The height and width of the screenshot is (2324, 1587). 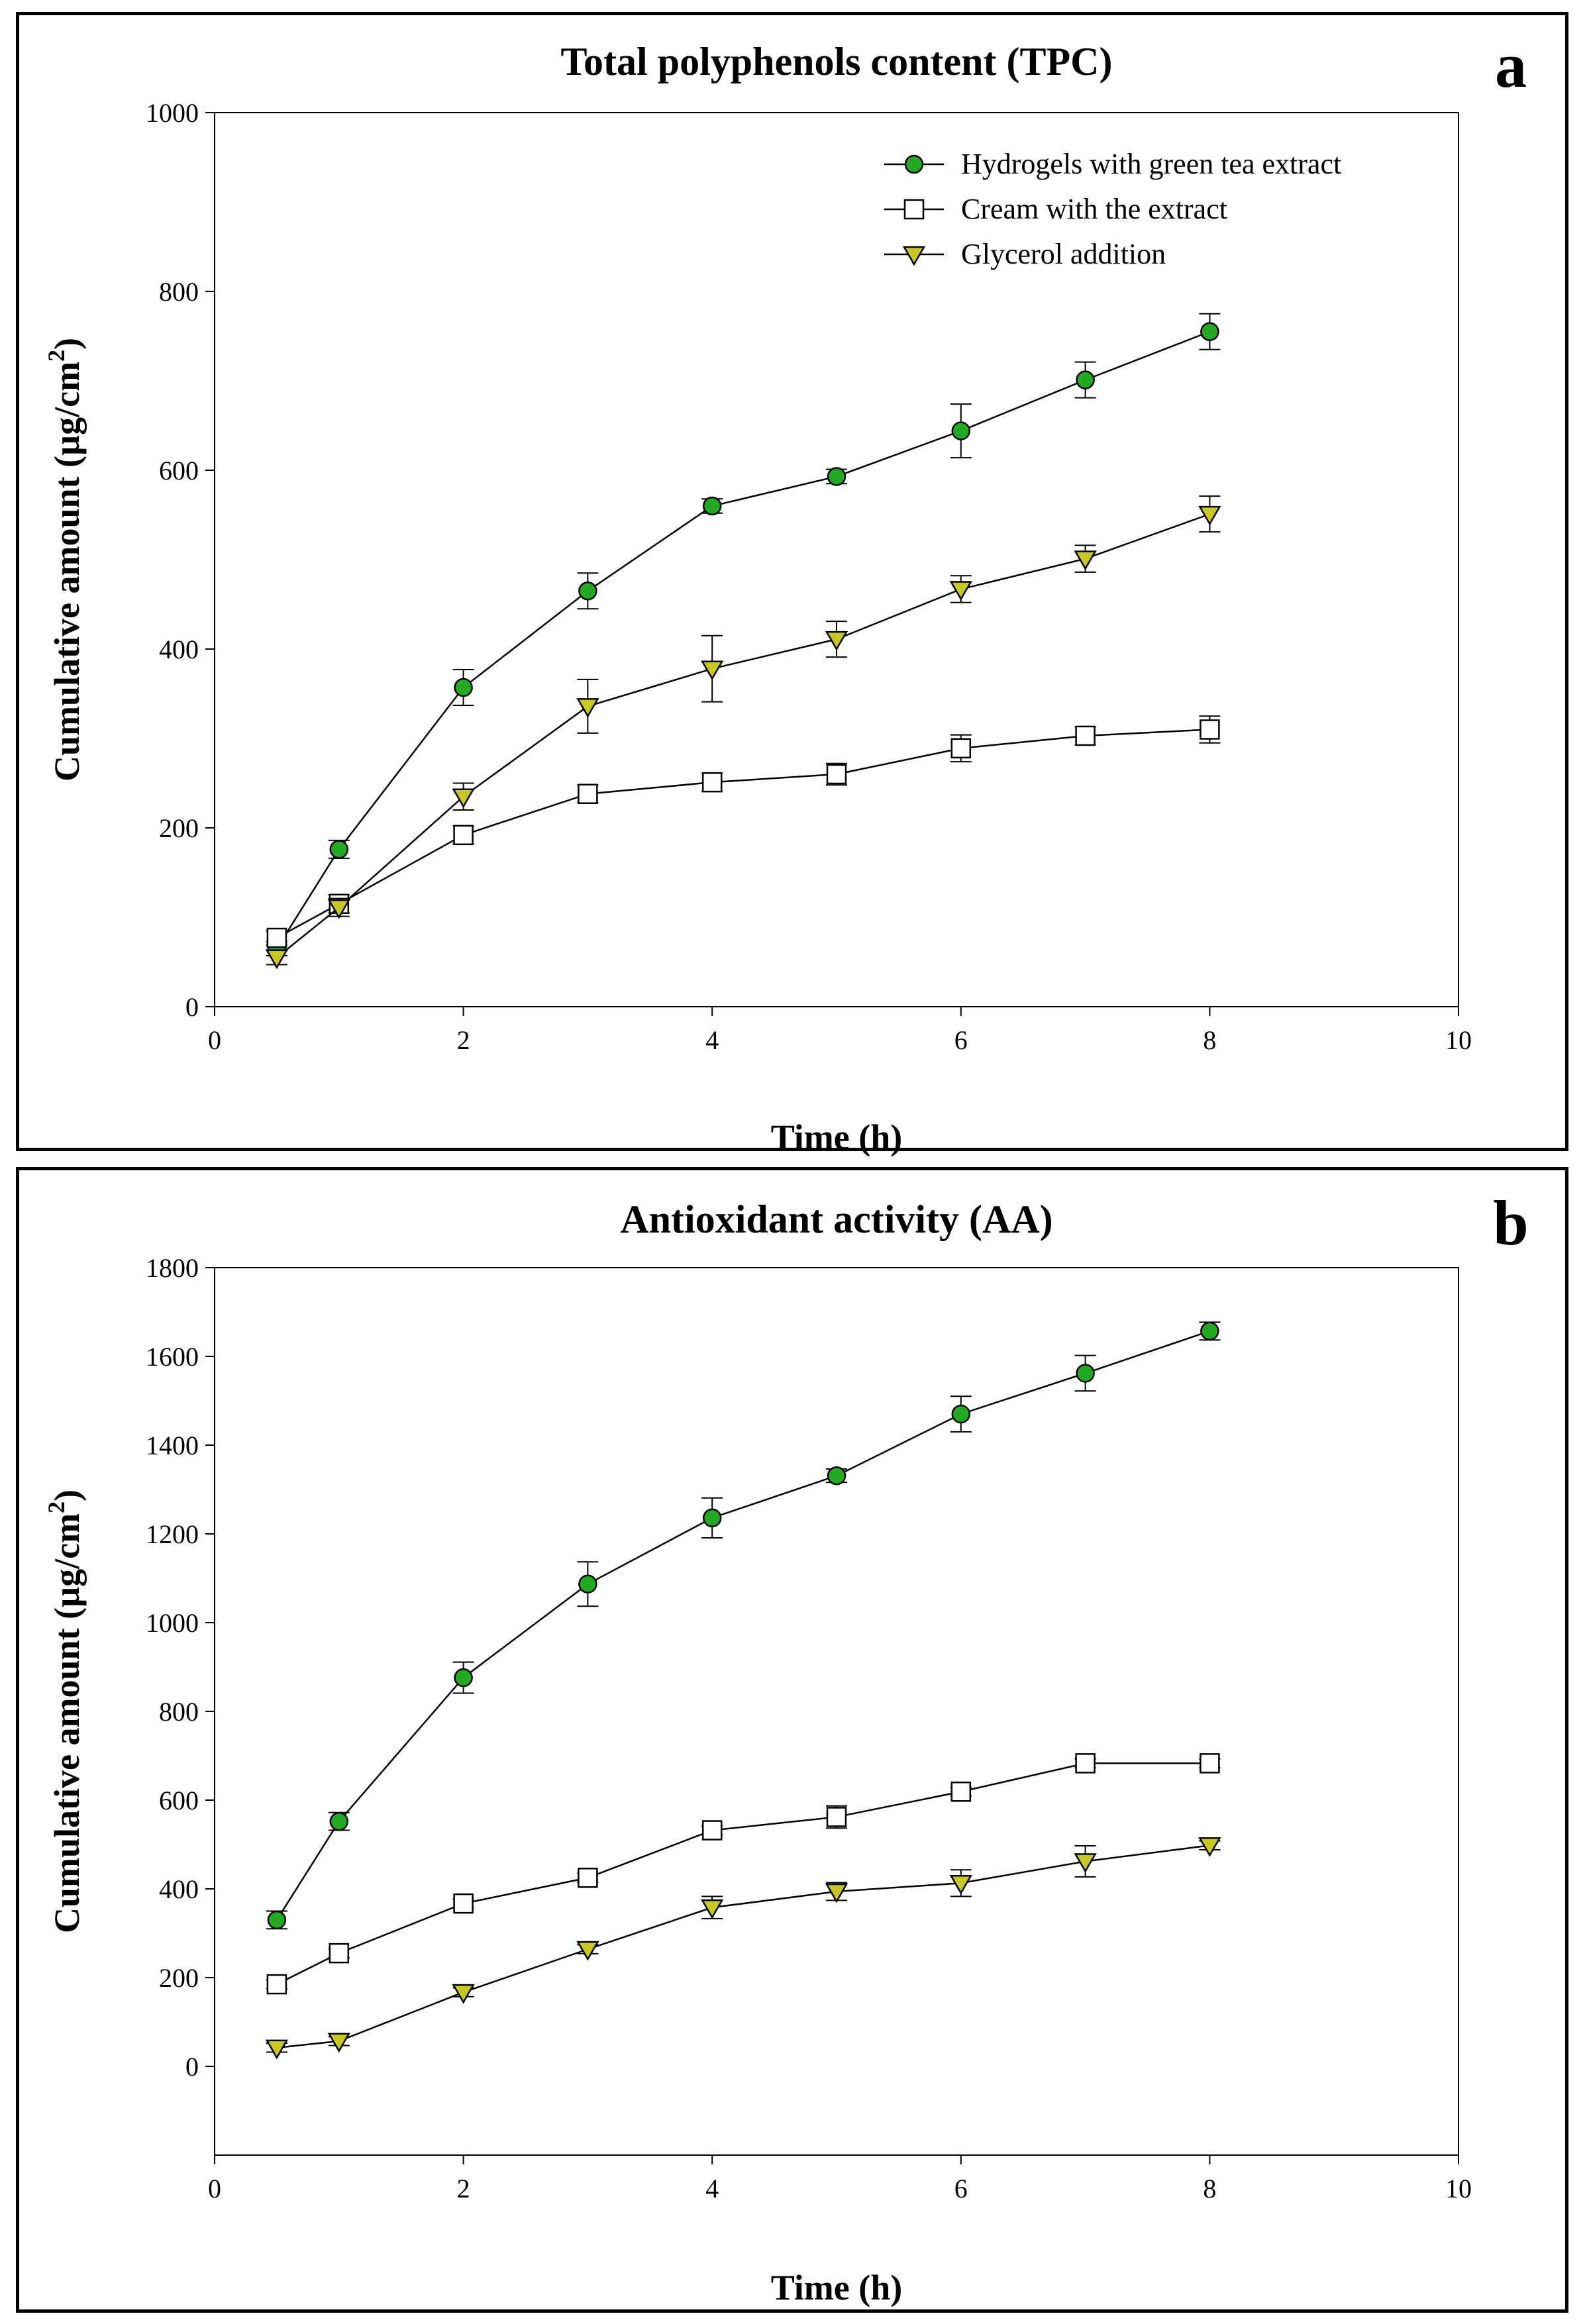 I want to click on y-tick-label: 1400, so click(x=172, y=1445).